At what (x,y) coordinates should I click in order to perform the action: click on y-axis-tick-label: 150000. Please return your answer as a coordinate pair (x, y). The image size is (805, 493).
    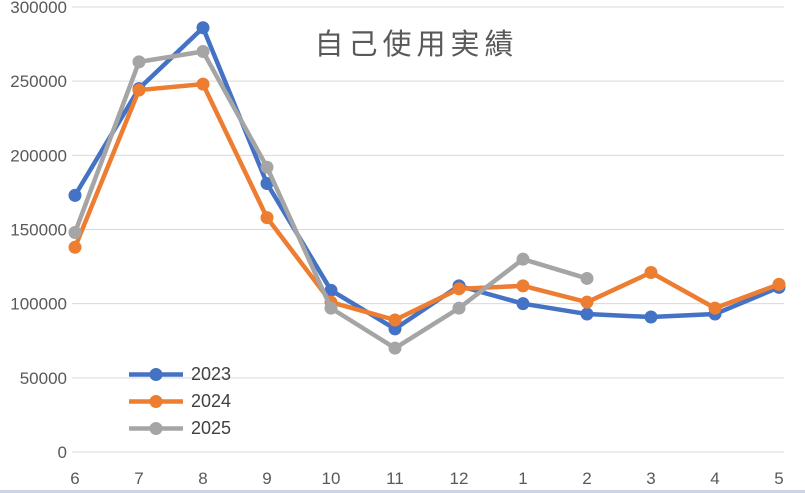
    Looking at the image, I should click on (38, 230).